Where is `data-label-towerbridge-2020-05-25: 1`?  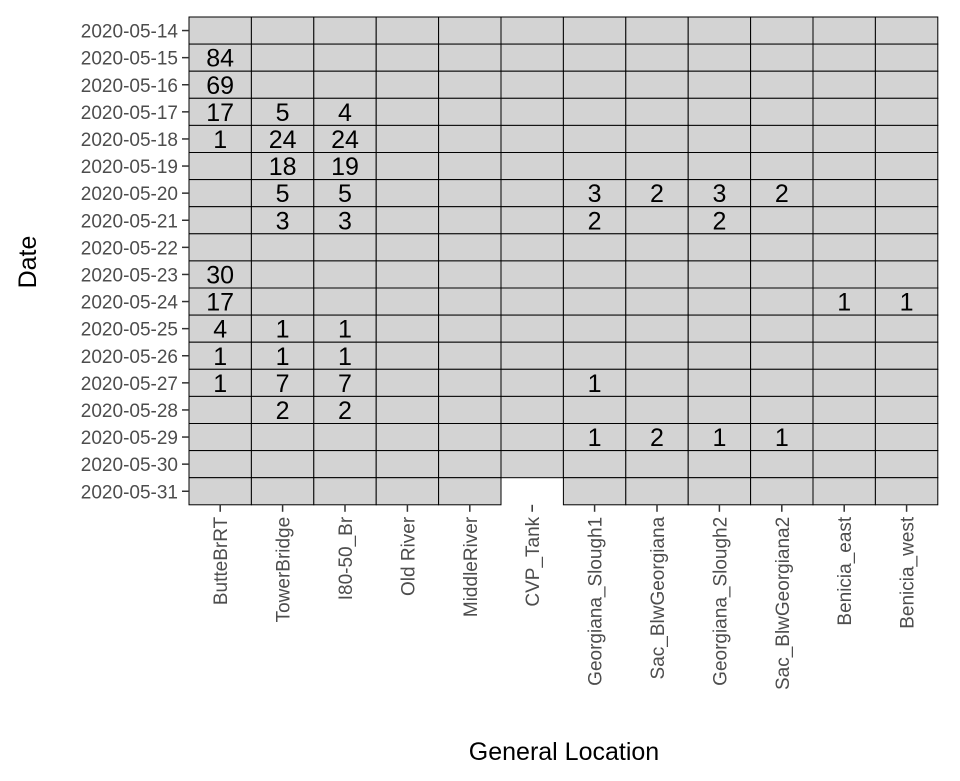
data-label-towerbridge-2020-05-25: 1 is located at coordinates (283, 330).